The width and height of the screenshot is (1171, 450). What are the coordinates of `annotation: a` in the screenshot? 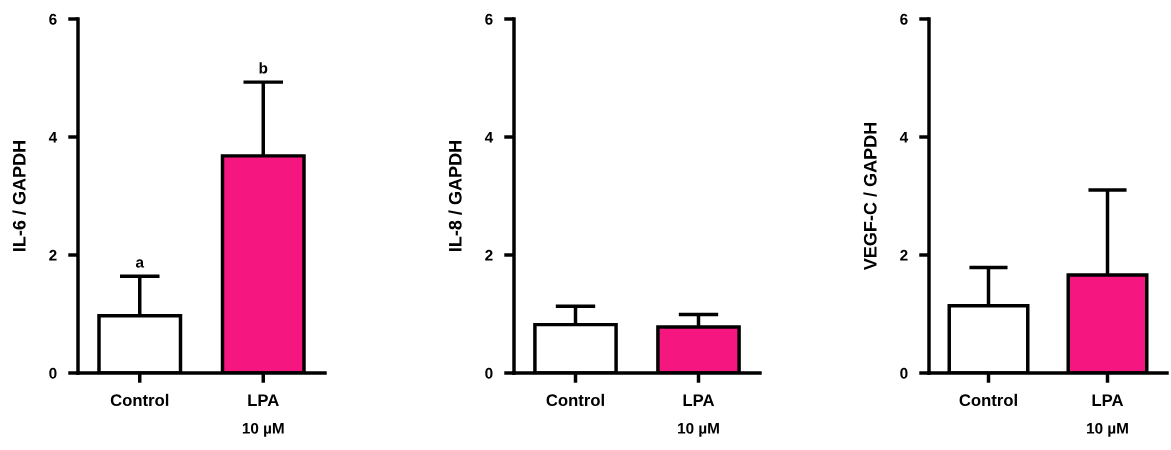 It's located at (140, 263).